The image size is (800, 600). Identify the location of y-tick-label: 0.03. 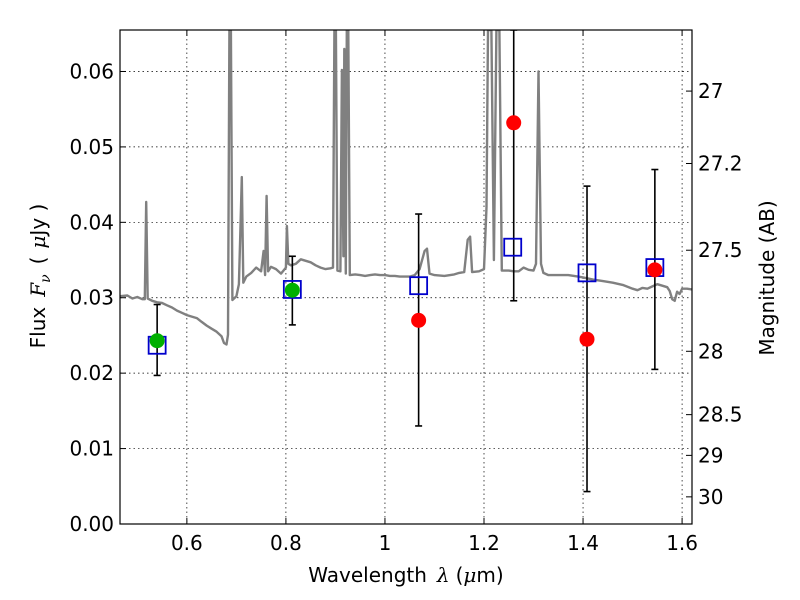
(91, 298).